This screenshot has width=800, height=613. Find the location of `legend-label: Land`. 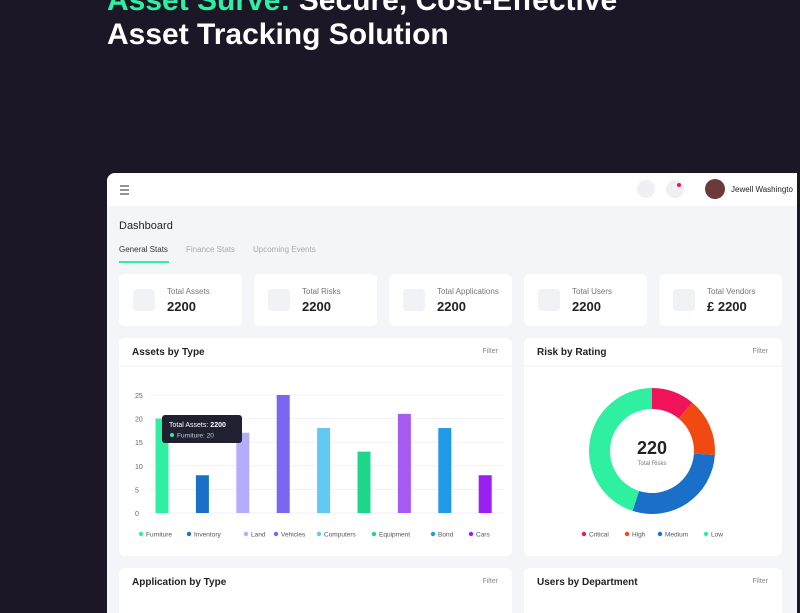

legend-label: Land is located at coordinates (258, 535).